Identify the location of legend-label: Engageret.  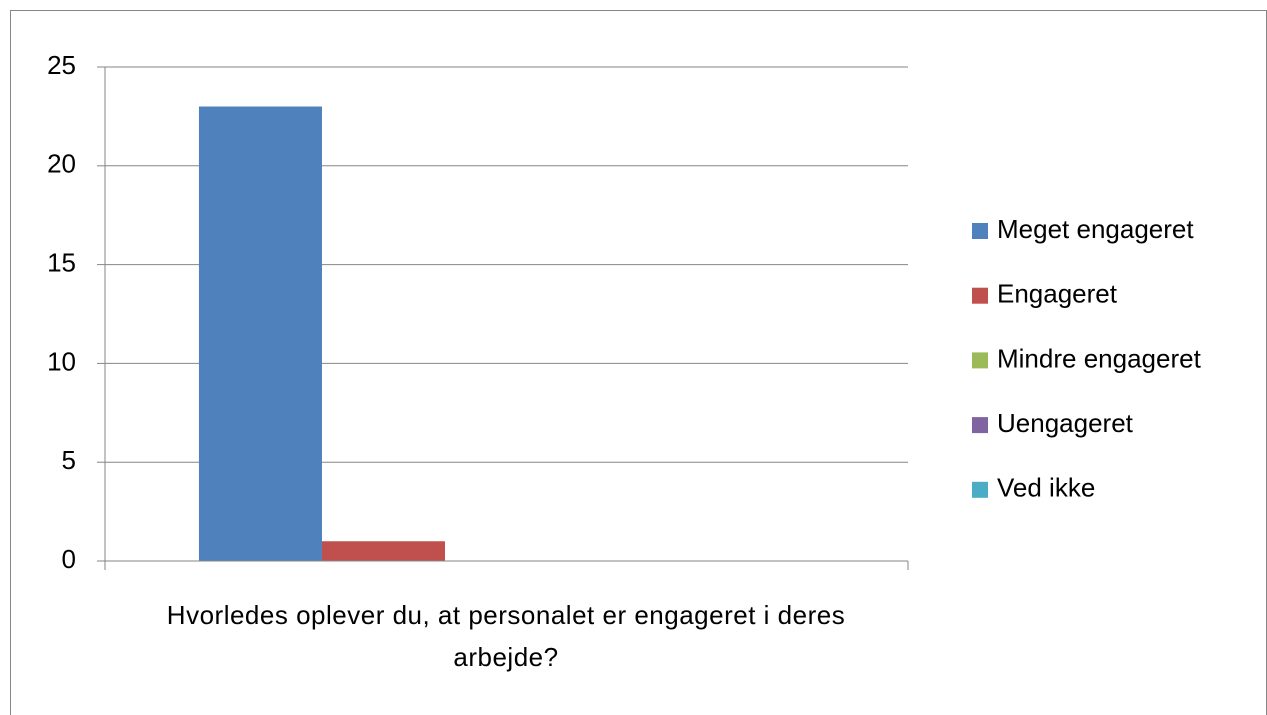
(1057, 294).